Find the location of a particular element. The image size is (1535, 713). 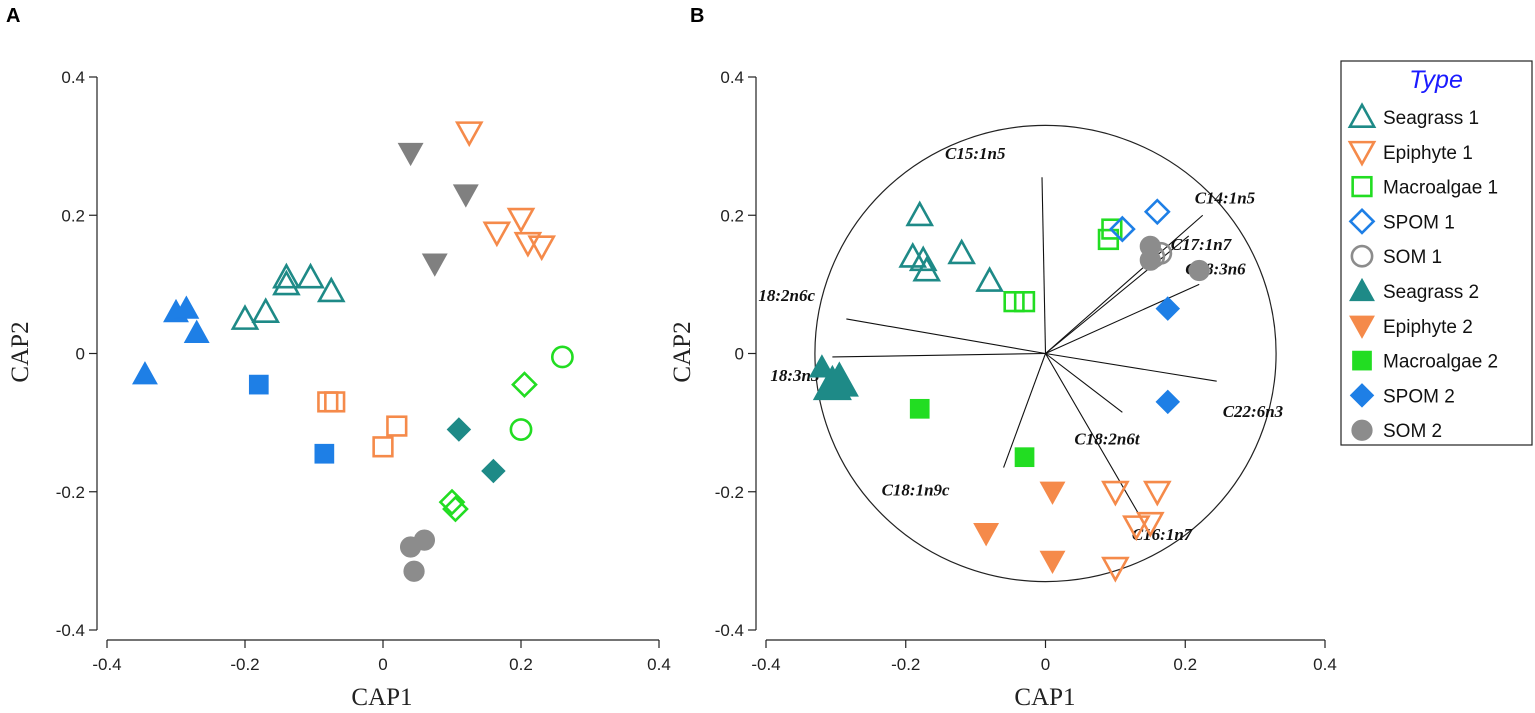

vector-label-c14-1n5: C14:1n5 is located at coordinates (1225, 197).